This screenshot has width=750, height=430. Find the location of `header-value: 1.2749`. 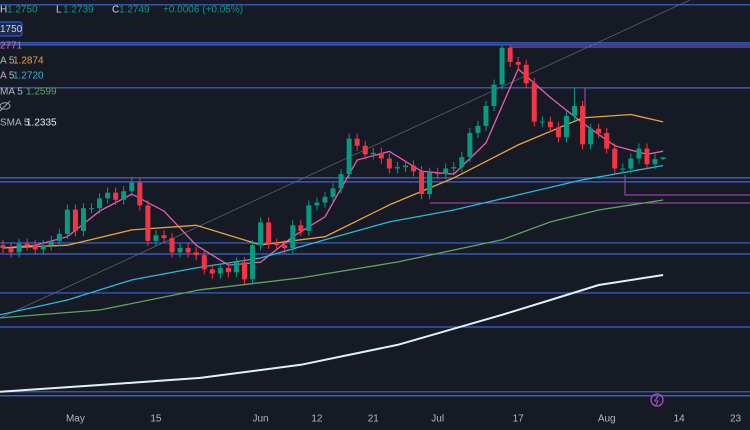

header-value: 1.2749 is located at coordinates (134, 10).